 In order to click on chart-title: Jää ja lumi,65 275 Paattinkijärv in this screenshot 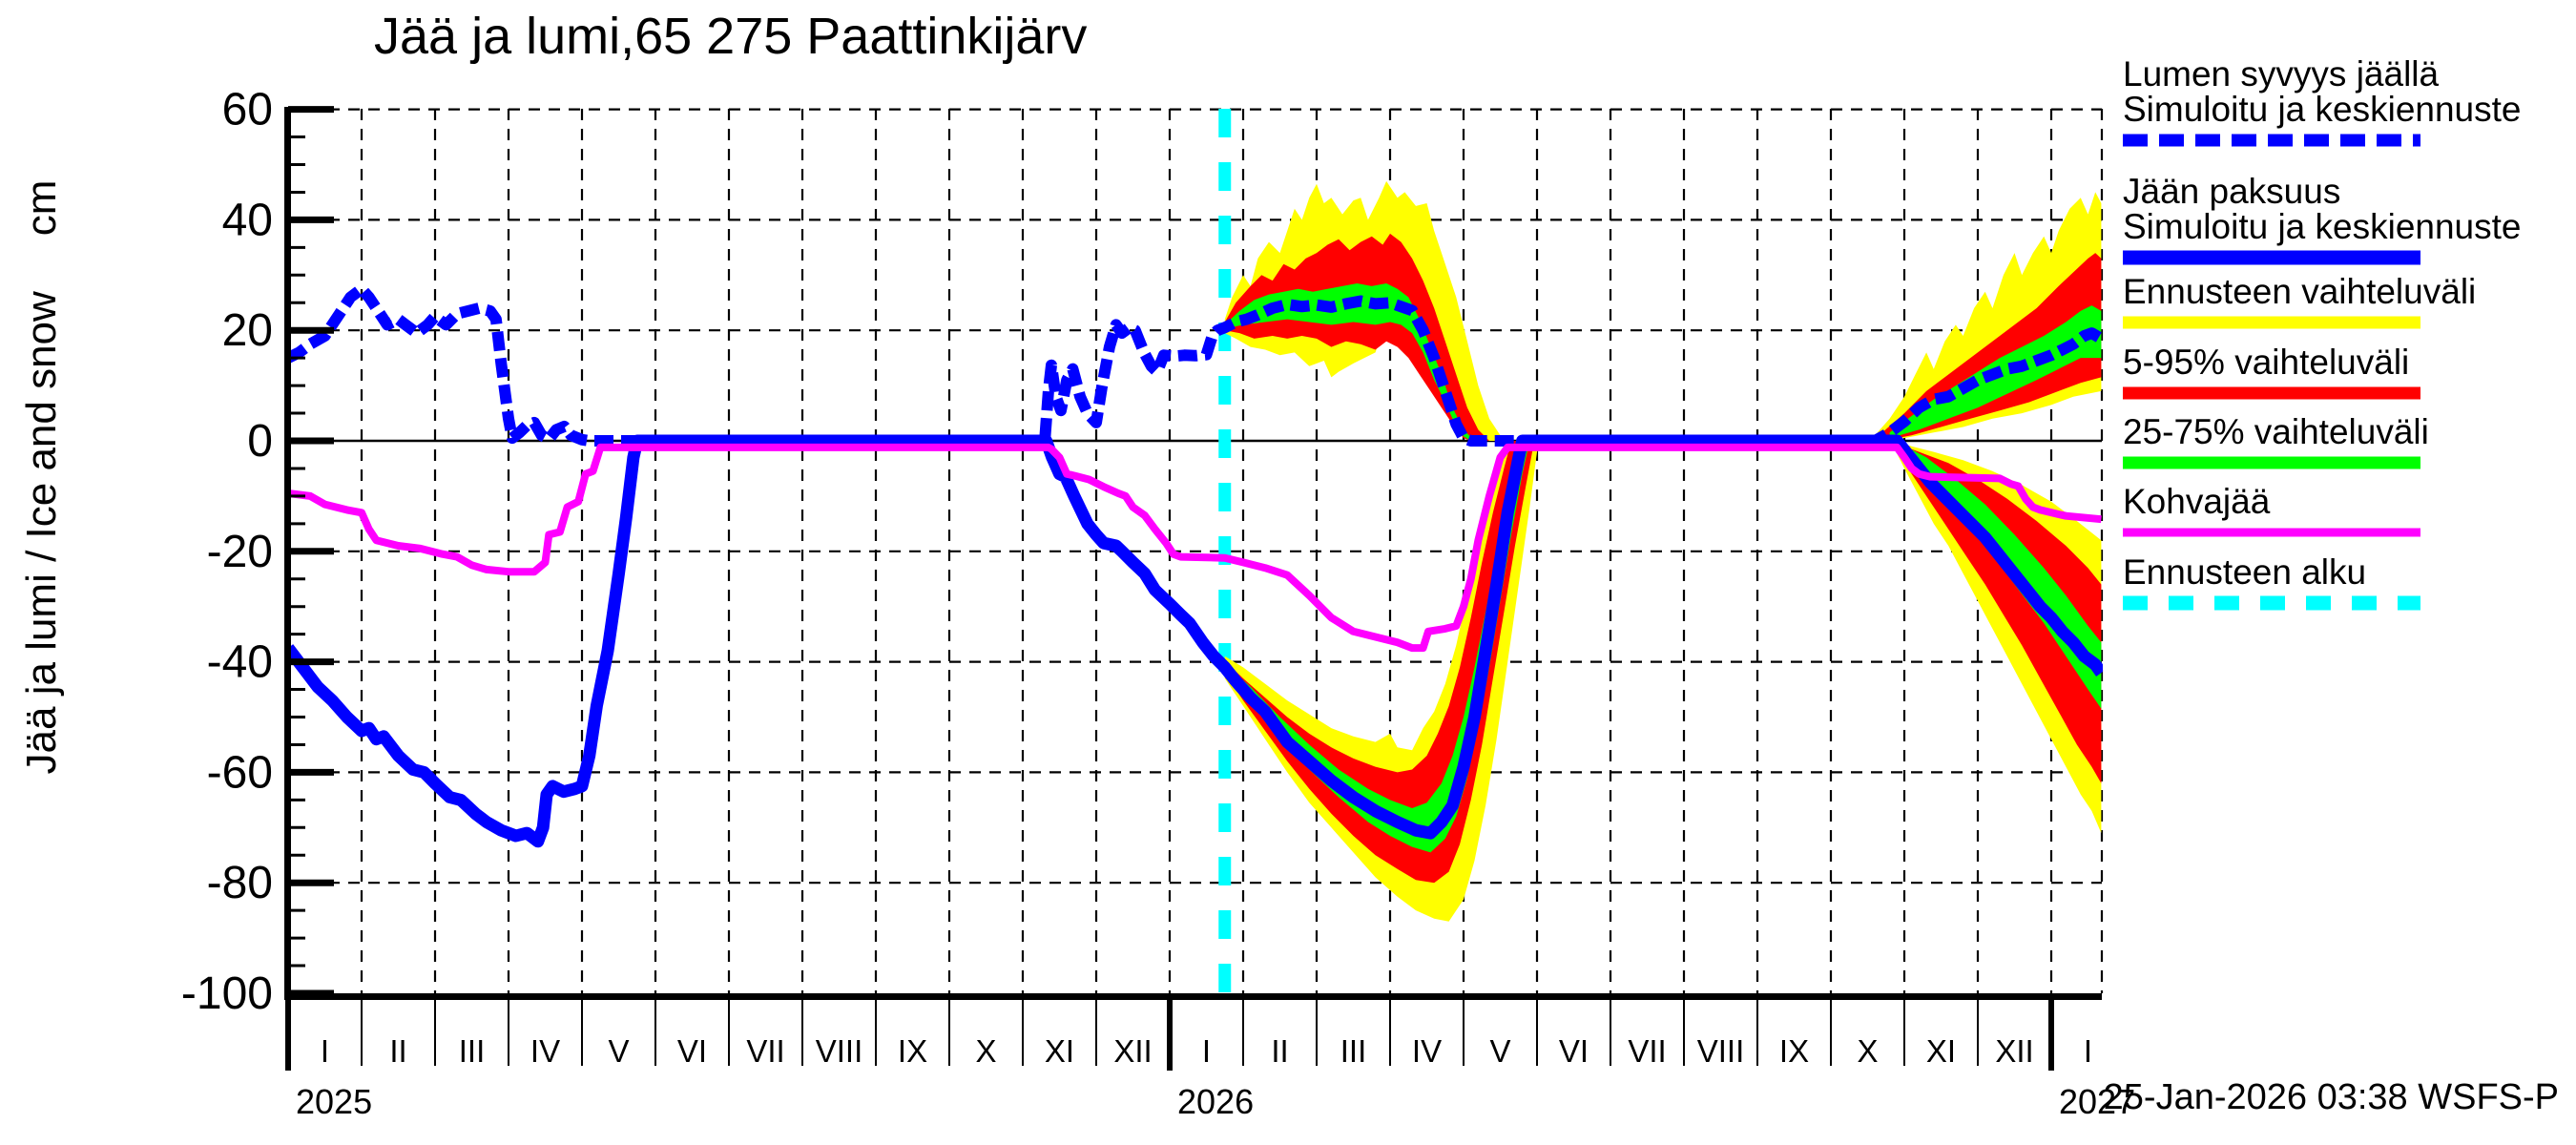, I will do `click(730, 36)`.